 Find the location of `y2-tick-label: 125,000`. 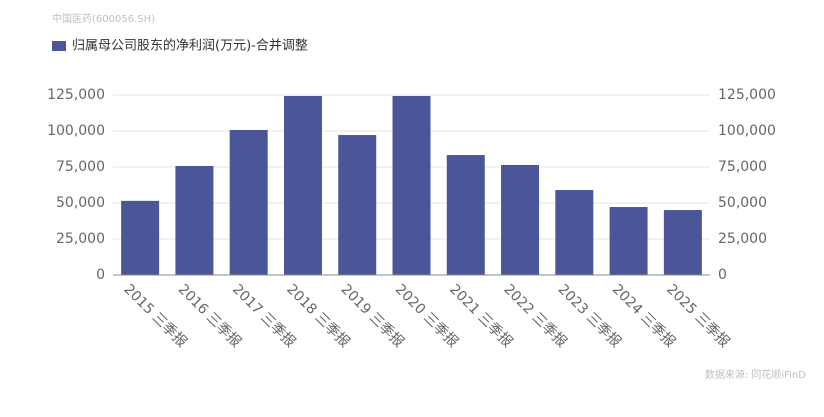

y2-tick-label: 125,000 is located at coordinates (747, 95).